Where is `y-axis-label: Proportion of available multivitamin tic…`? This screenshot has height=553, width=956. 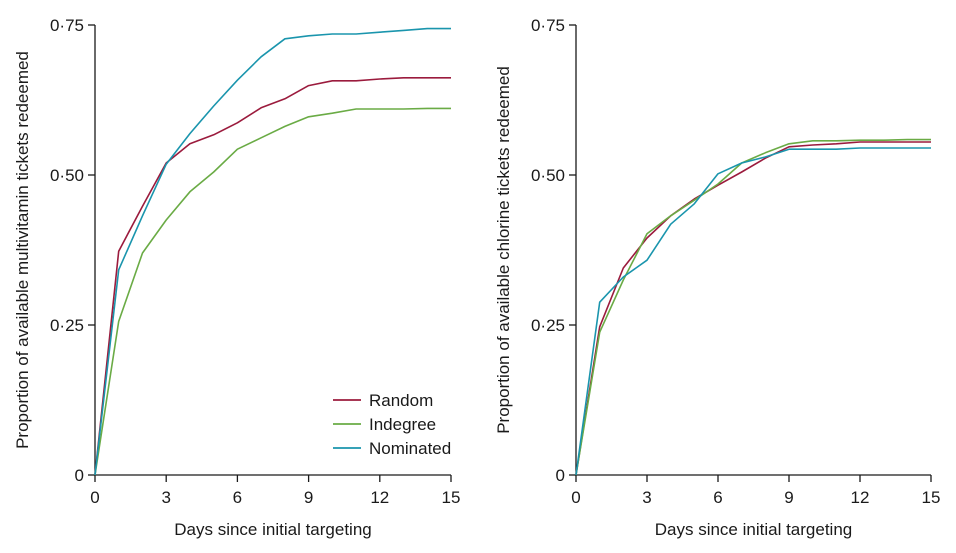 y-axis-label: Proportion of available multivitamin tic… is located at coordinates (22, 250).